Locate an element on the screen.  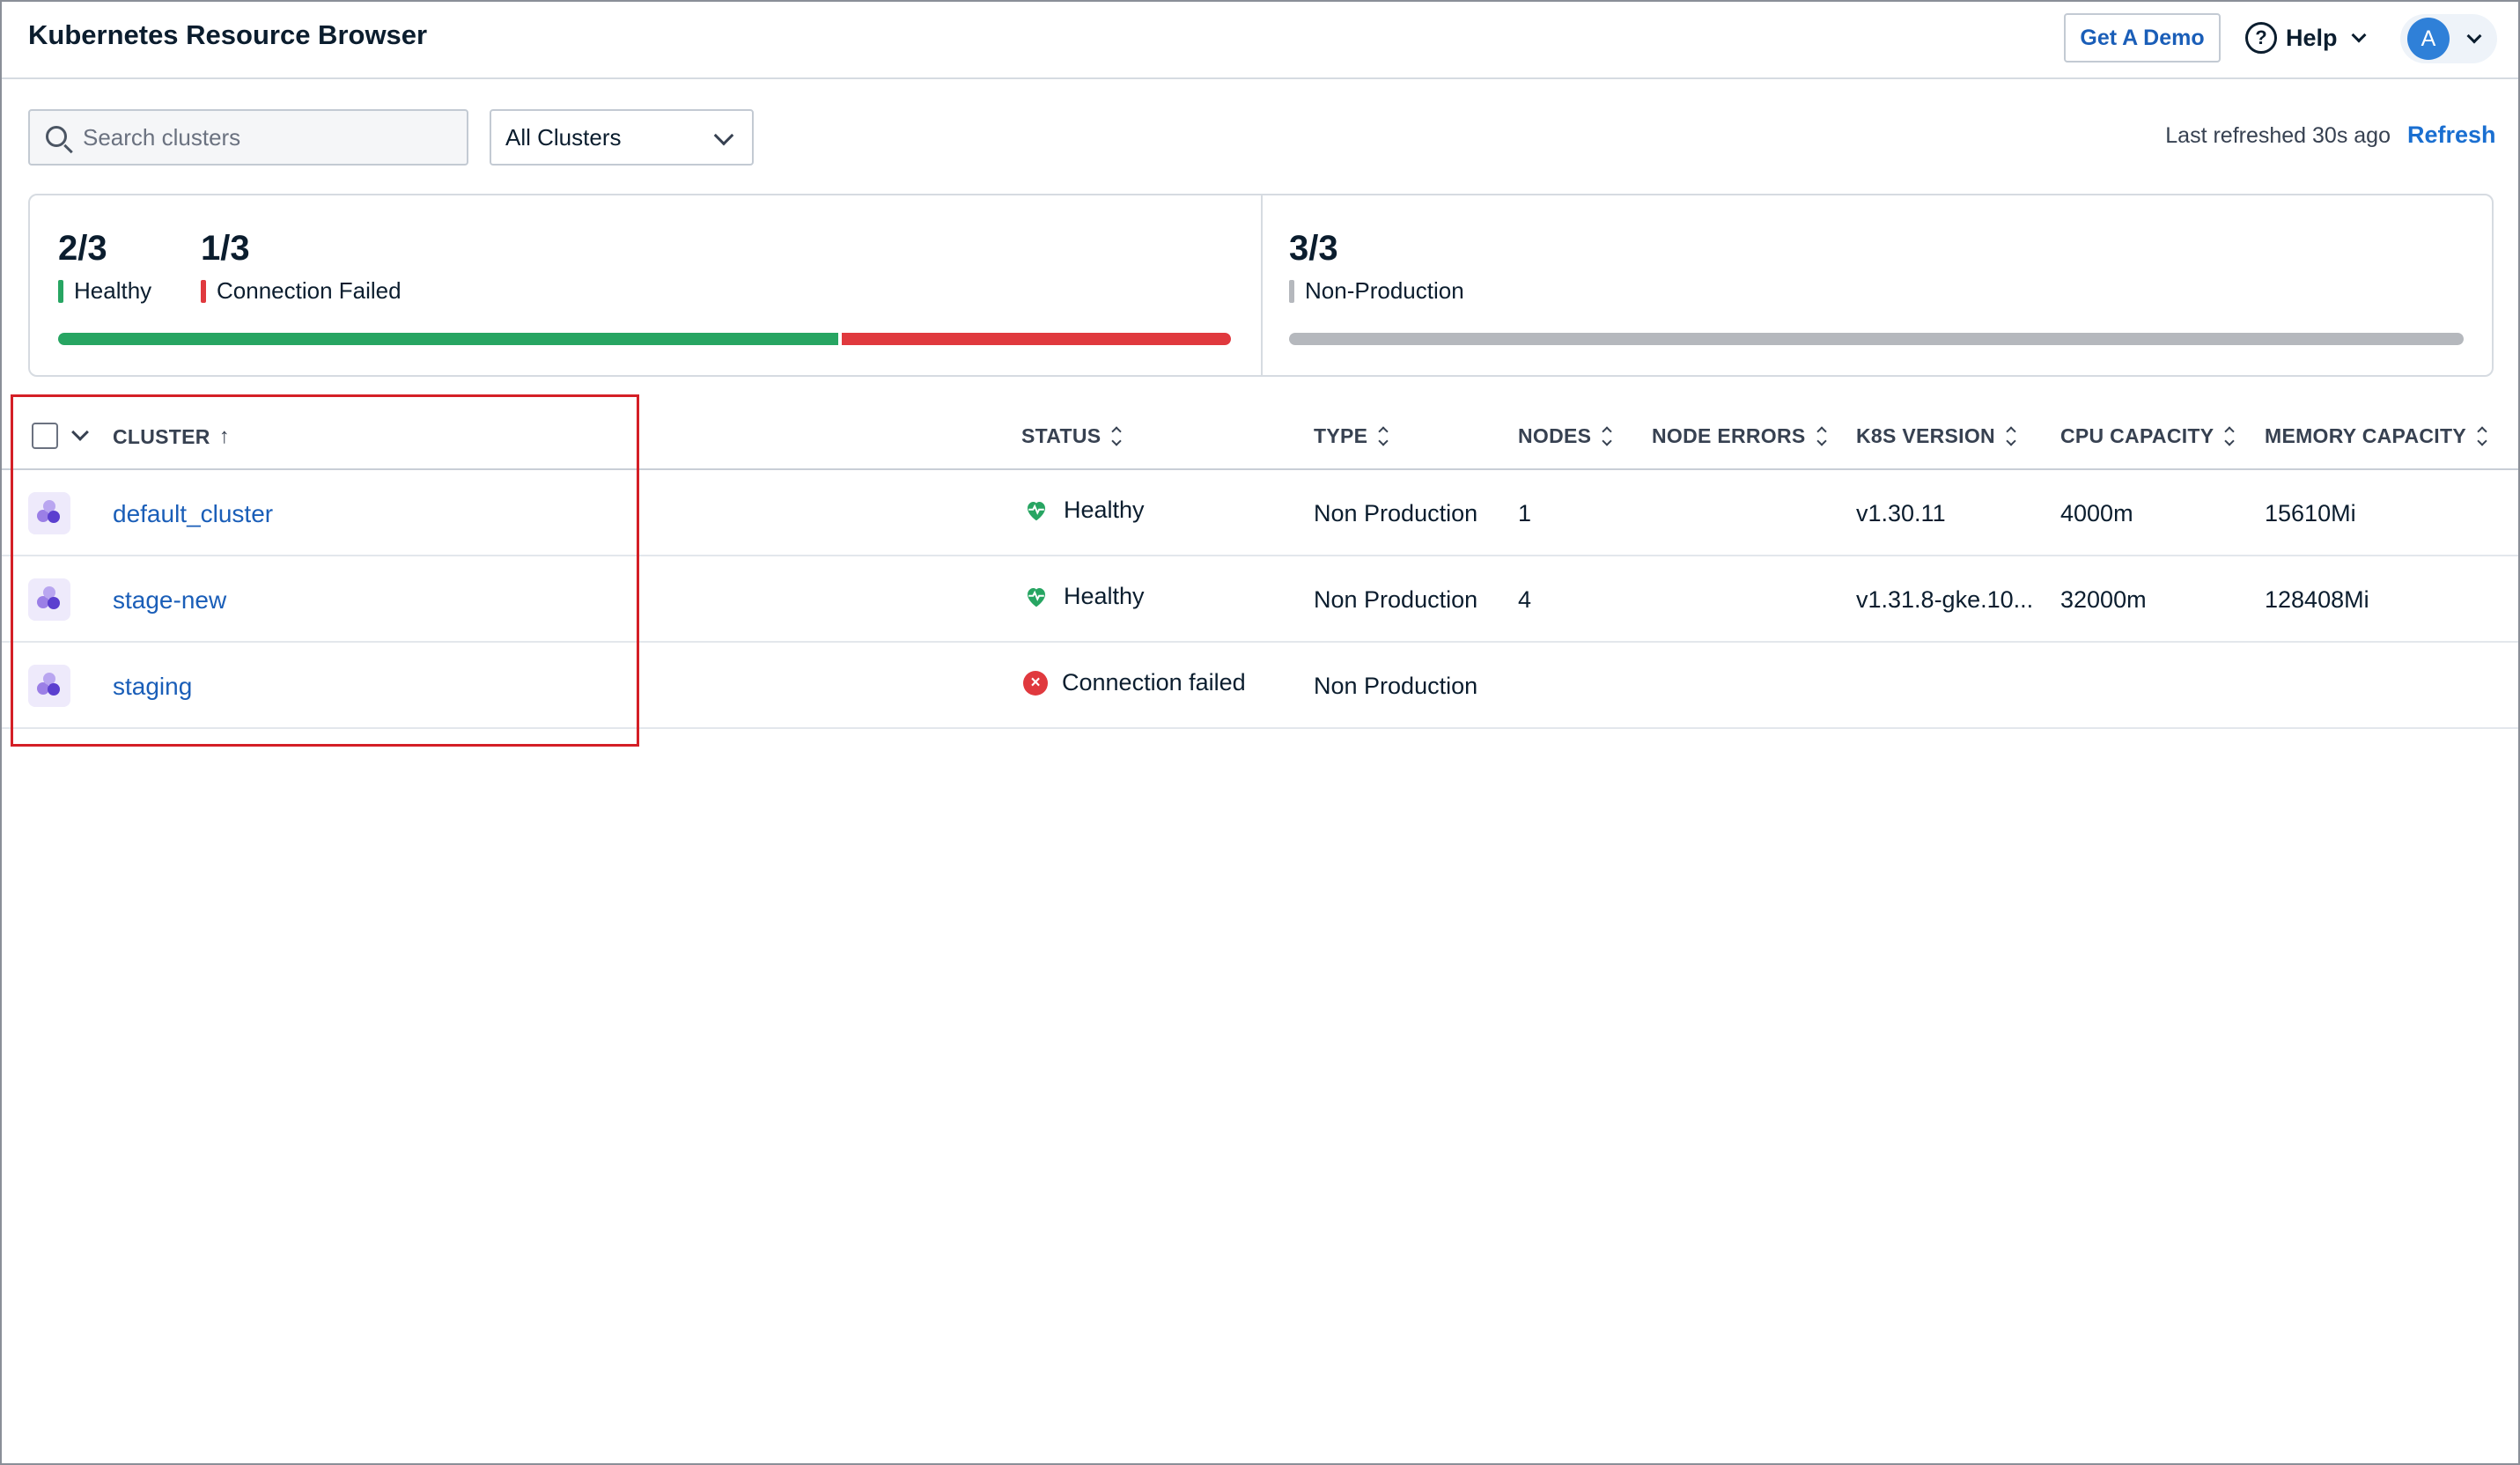
cpu-capacity-cell: 4000m is located at coordinates (2096, 513).